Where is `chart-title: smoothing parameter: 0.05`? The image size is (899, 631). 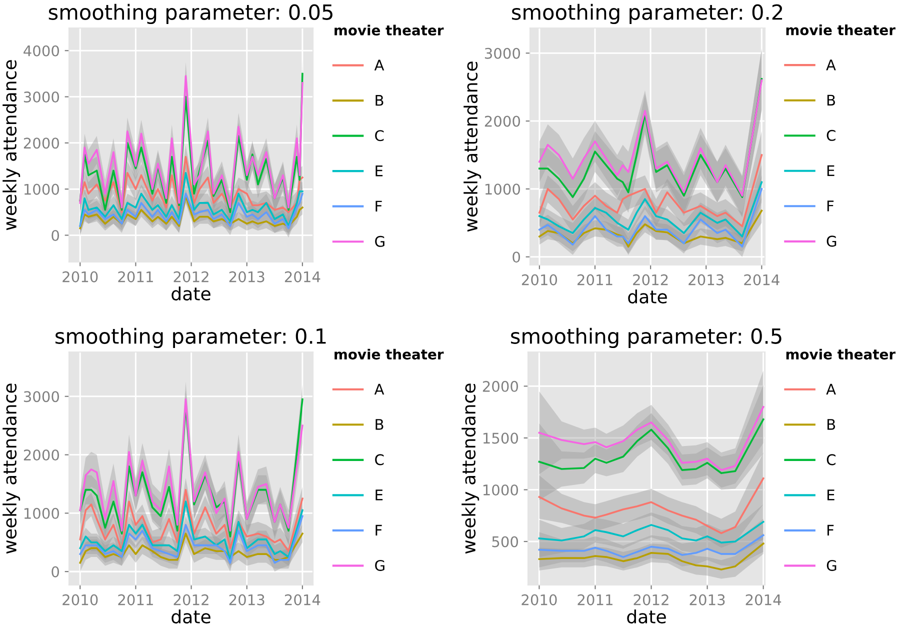 chart-title: smoothing parameter: 0.05 is located at coordinates (190, 14).